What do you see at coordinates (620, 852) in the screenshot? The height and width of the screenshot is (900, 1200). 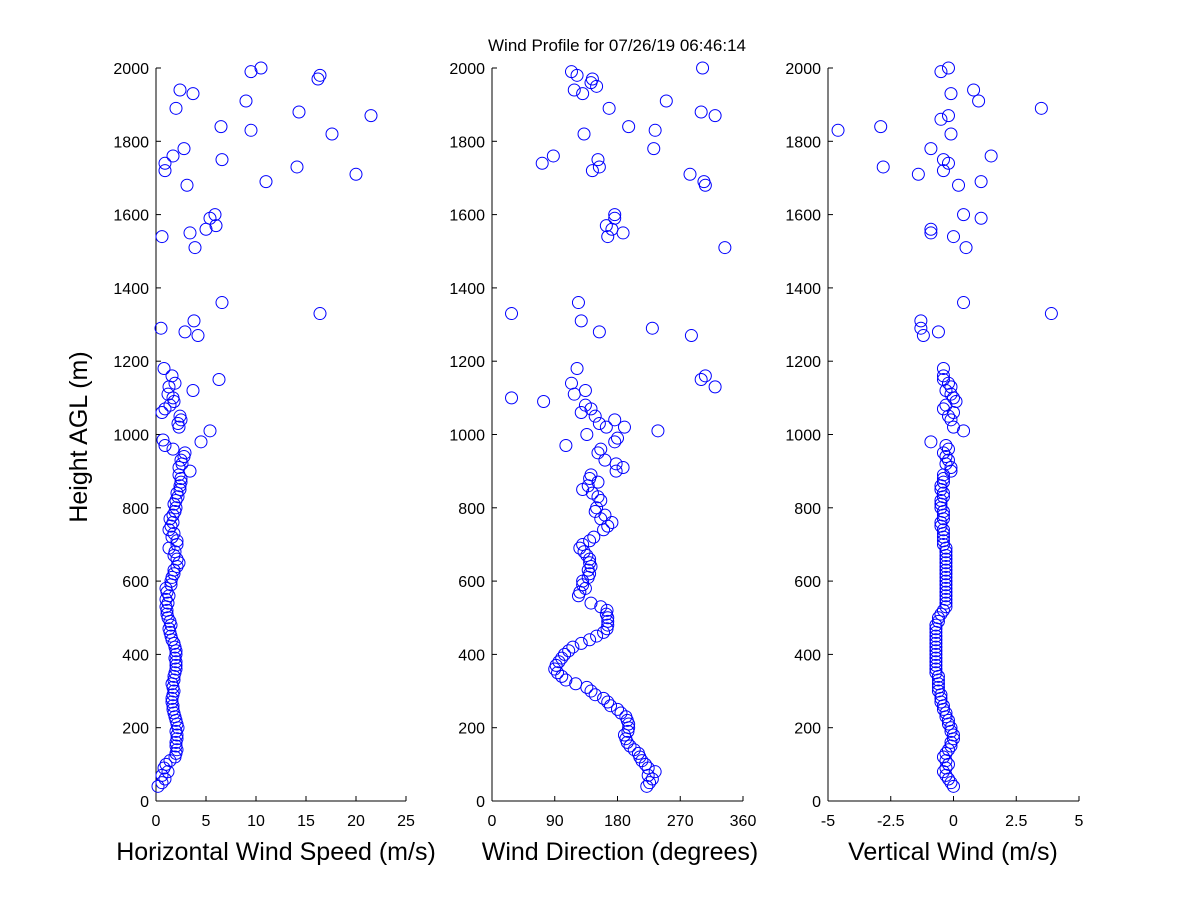 I see `x-axis-label: Wind Direction (degrees)` at bounding box center [620, 852].